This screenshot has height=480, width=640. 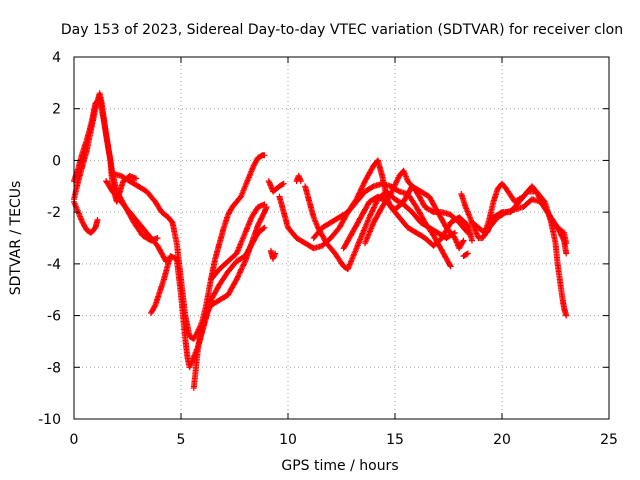 What do you see at coordinates (288, 440) in the screenshot?
I see `x-tick-label: 10` at bounding box center [288, 440].